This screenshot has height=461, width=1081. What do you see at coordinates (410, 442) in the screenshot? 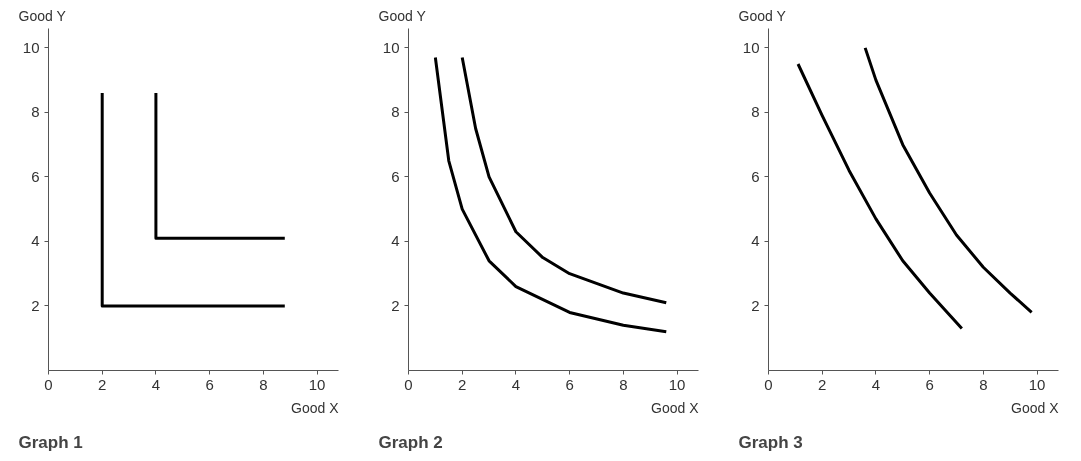
I see `text: Graph 2` at bounding box center [410, 442].